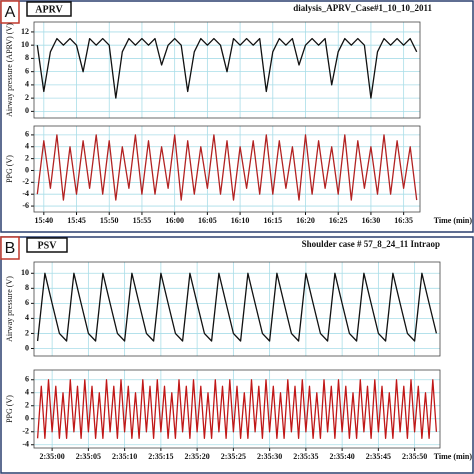 The image size is (474, 474). I want to click on x-tick-label: 2:35:40, so click(341, 456).